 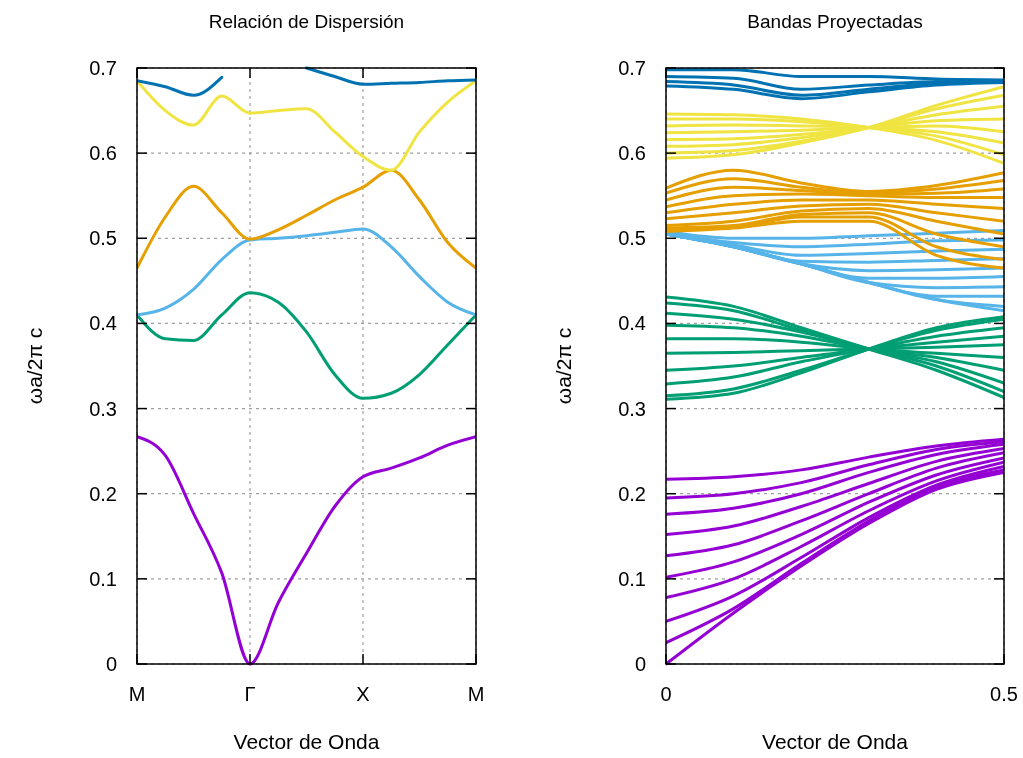 I want to click on x-tick-label: 0.5, so click(x=1004, y=694).